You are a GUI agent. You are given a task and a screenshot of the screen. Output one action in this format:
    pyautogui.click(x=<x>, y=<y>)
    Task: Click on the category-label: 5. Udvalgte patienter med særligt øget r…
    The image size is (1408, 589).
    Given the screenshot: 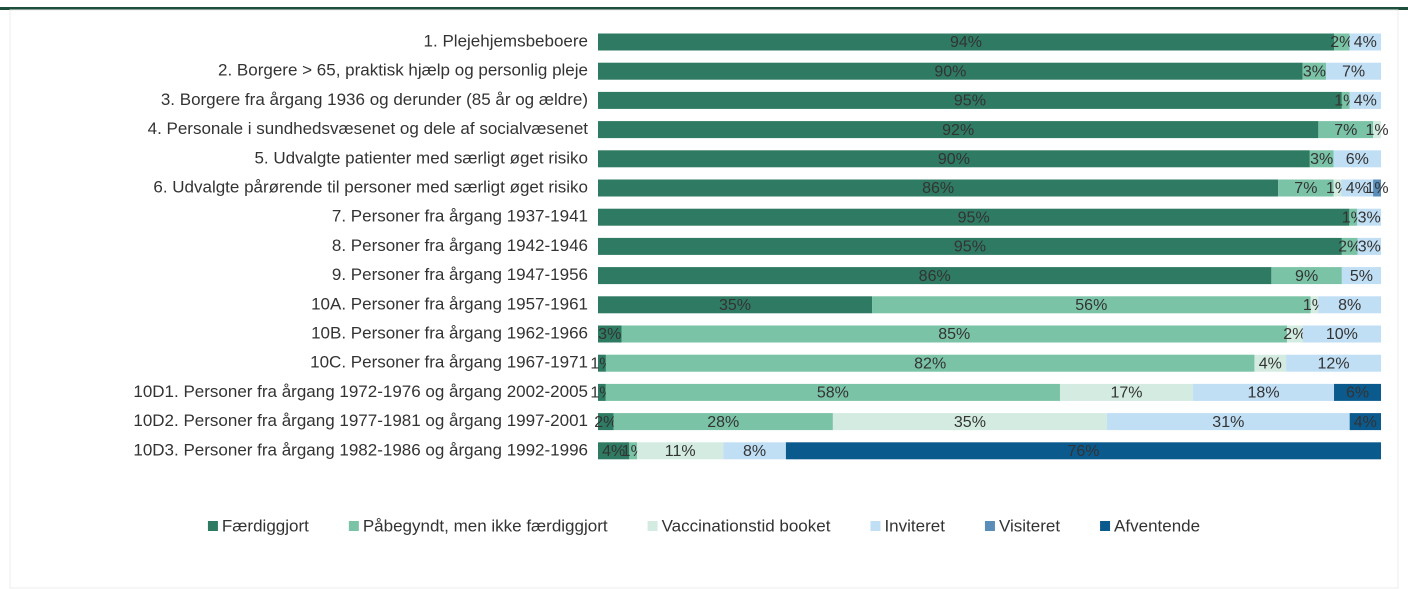 What is the action you would take?
    pyautogui.click(x=421, y=157)
    